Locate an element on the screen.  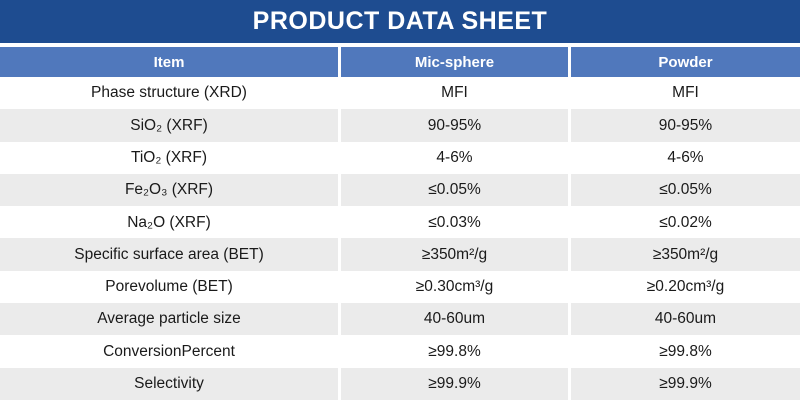
item-label: Na₂O (XRF) is located at coordinates (169, 222).